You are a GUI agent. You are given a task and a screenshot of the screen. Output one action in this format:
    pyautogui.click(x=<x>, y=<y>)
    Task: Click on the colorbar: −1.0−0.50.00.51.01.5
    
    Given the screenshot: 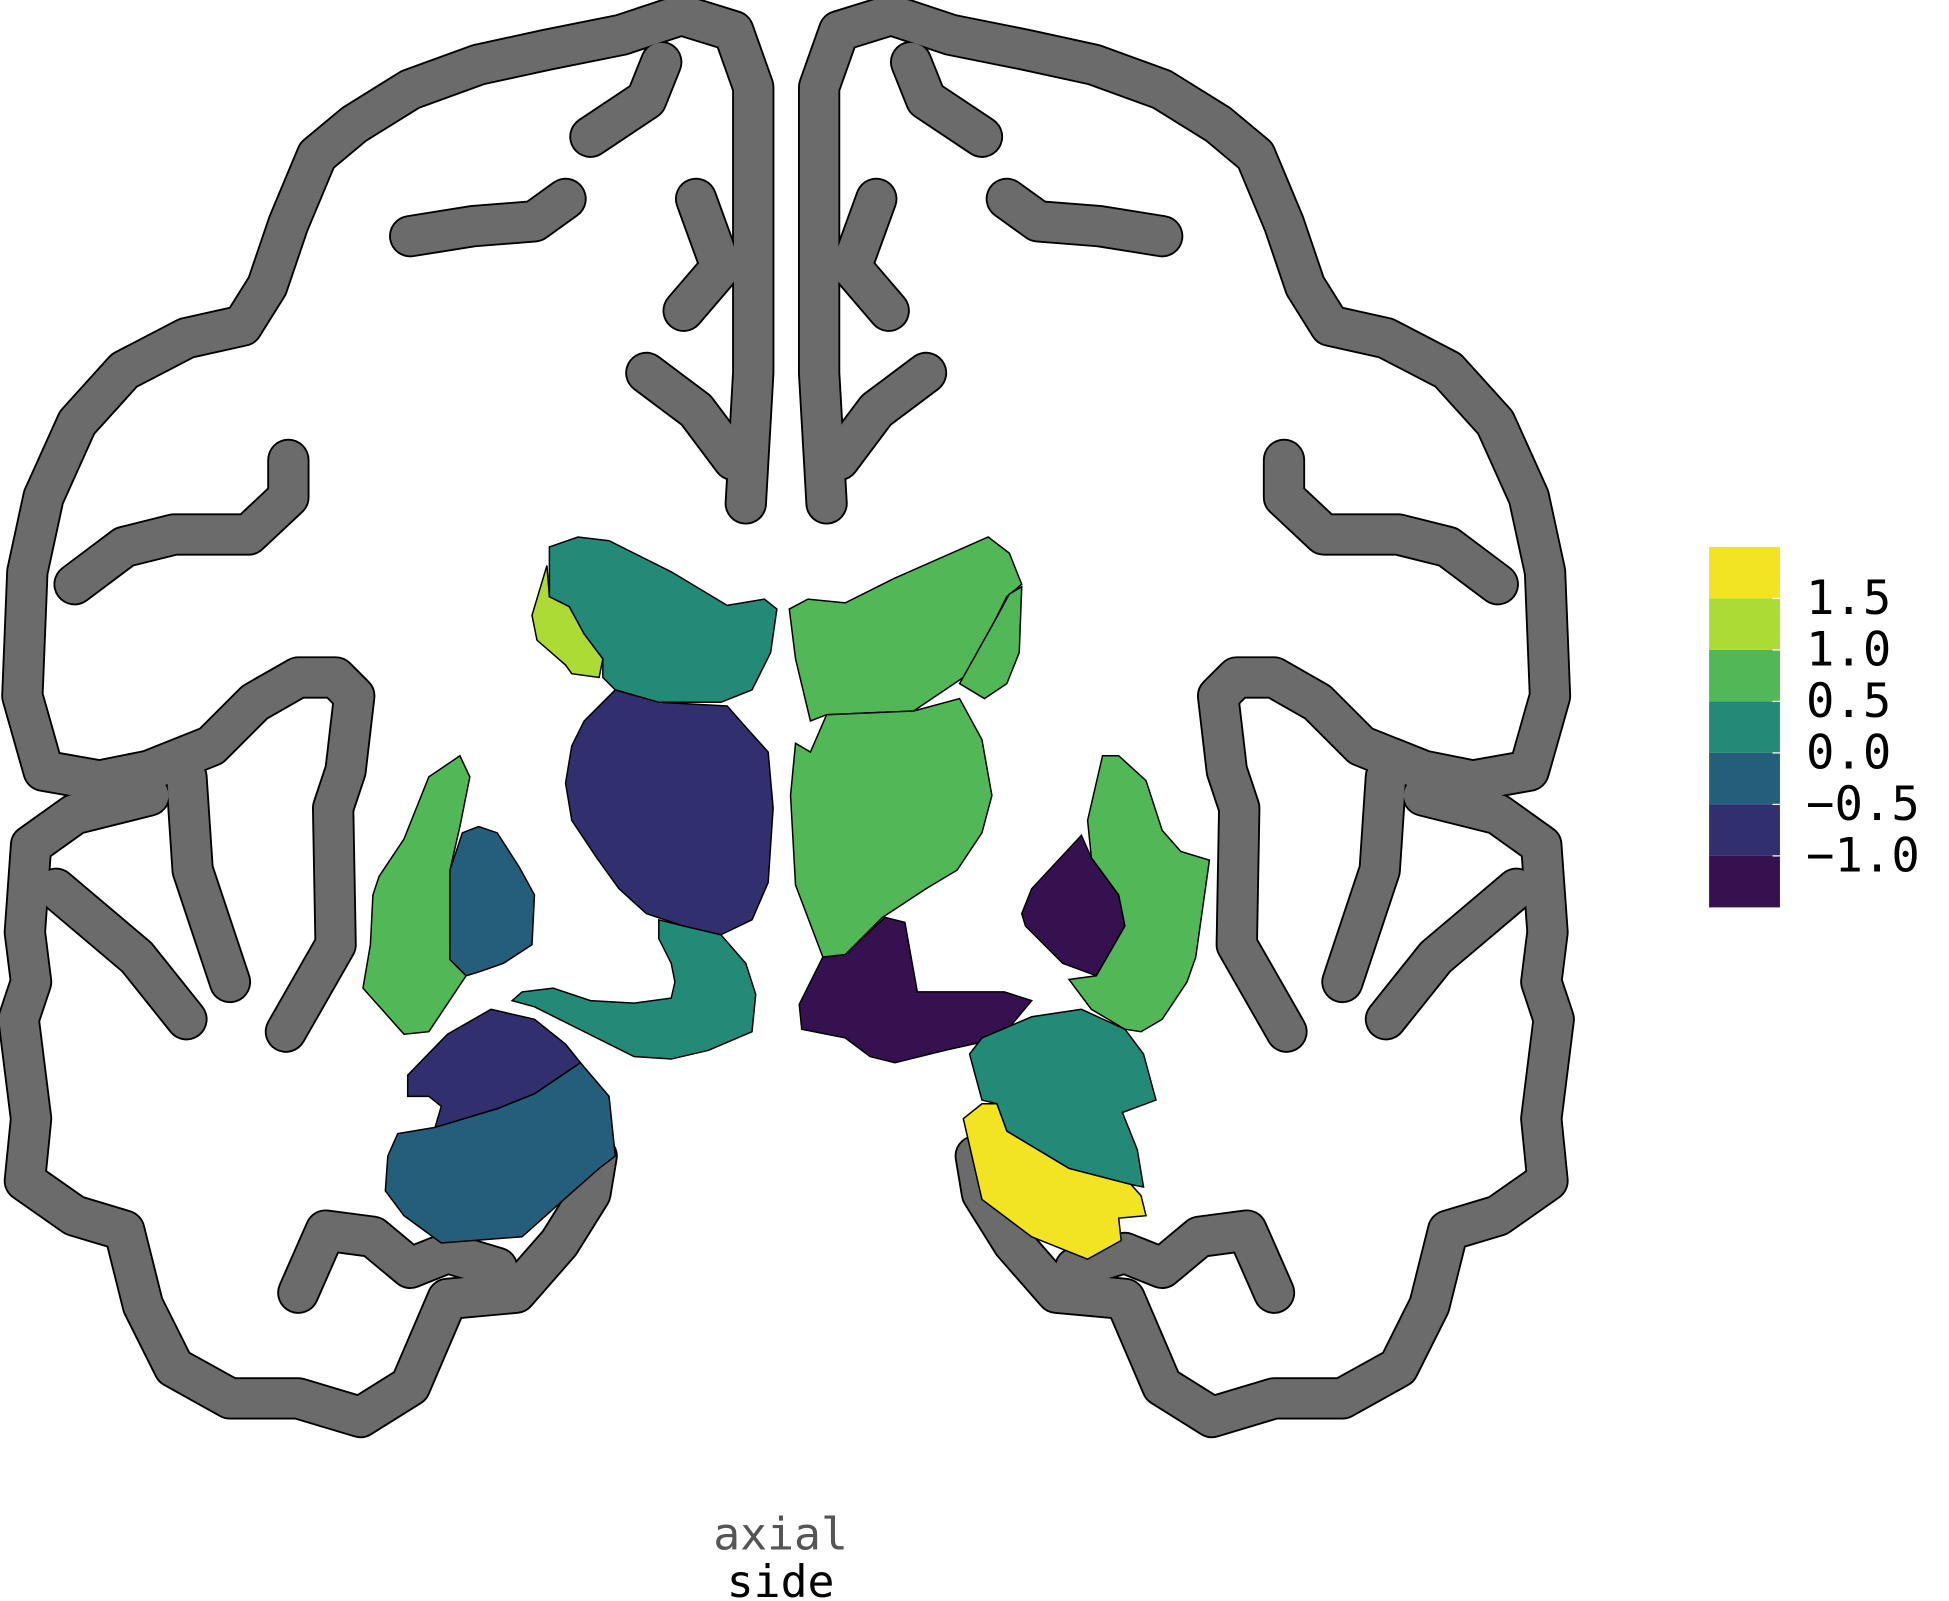 What is the action you would take?
    pyautogui.click(x=1814, y=727)
    